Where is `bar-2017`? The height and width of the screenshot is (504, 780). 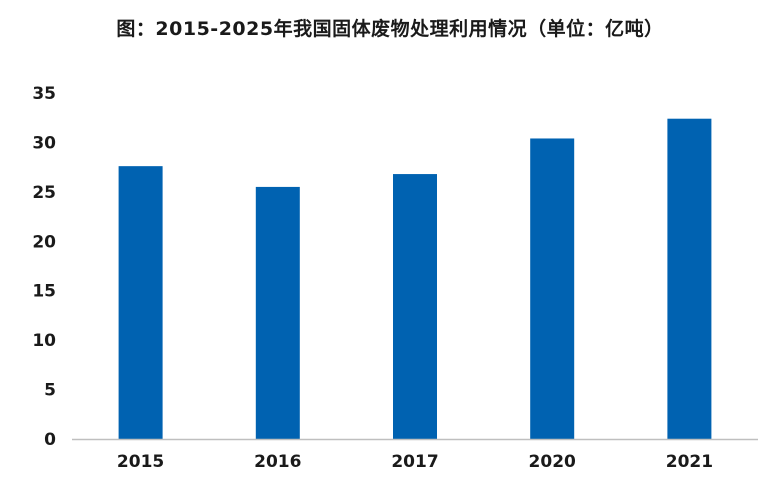 bar-2017 is located at coordinates (415, 306).